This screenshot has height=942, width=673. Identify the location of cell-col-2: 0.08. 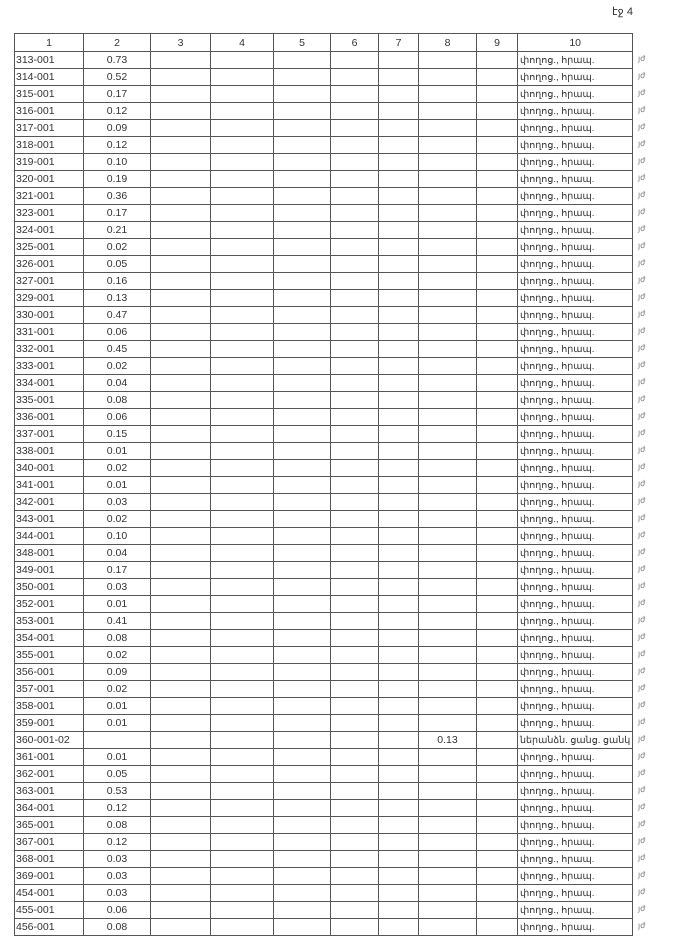
(117, 825).